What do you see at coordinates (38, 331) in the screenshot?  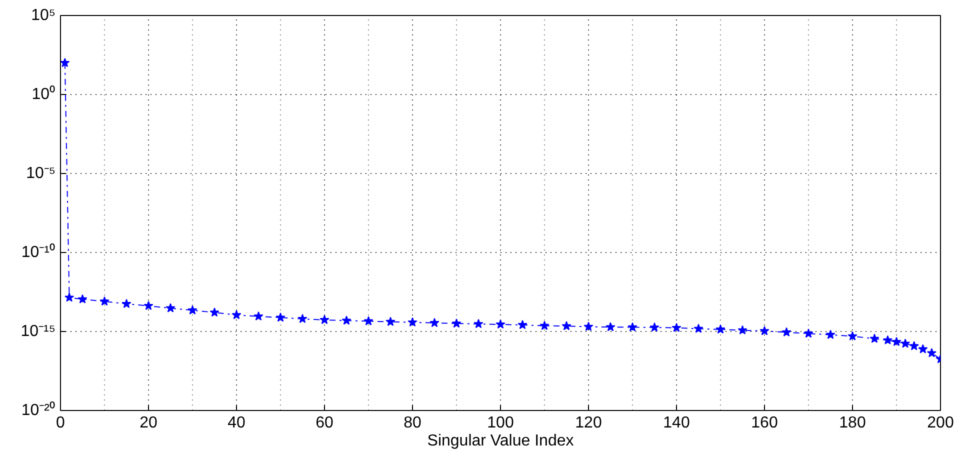 I see `y-tick-label: 10⁻¹⁵` at bounding box center [38, 331].